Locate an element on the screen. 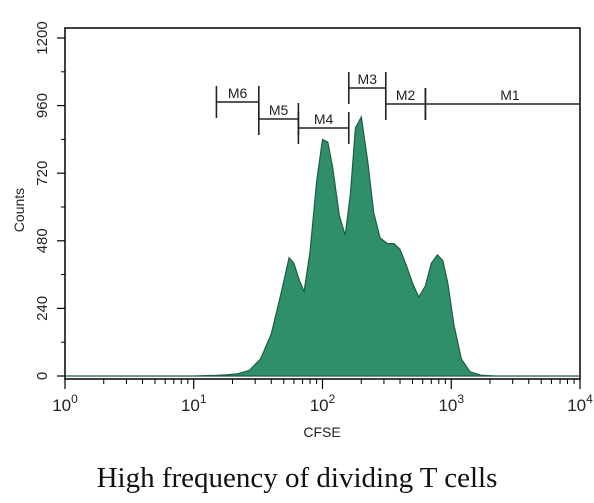 Image resolution: width=594 pixels, height=503 pixels. figure-caption: High frequency of dividing T cells is located at coordinates (297, 478).